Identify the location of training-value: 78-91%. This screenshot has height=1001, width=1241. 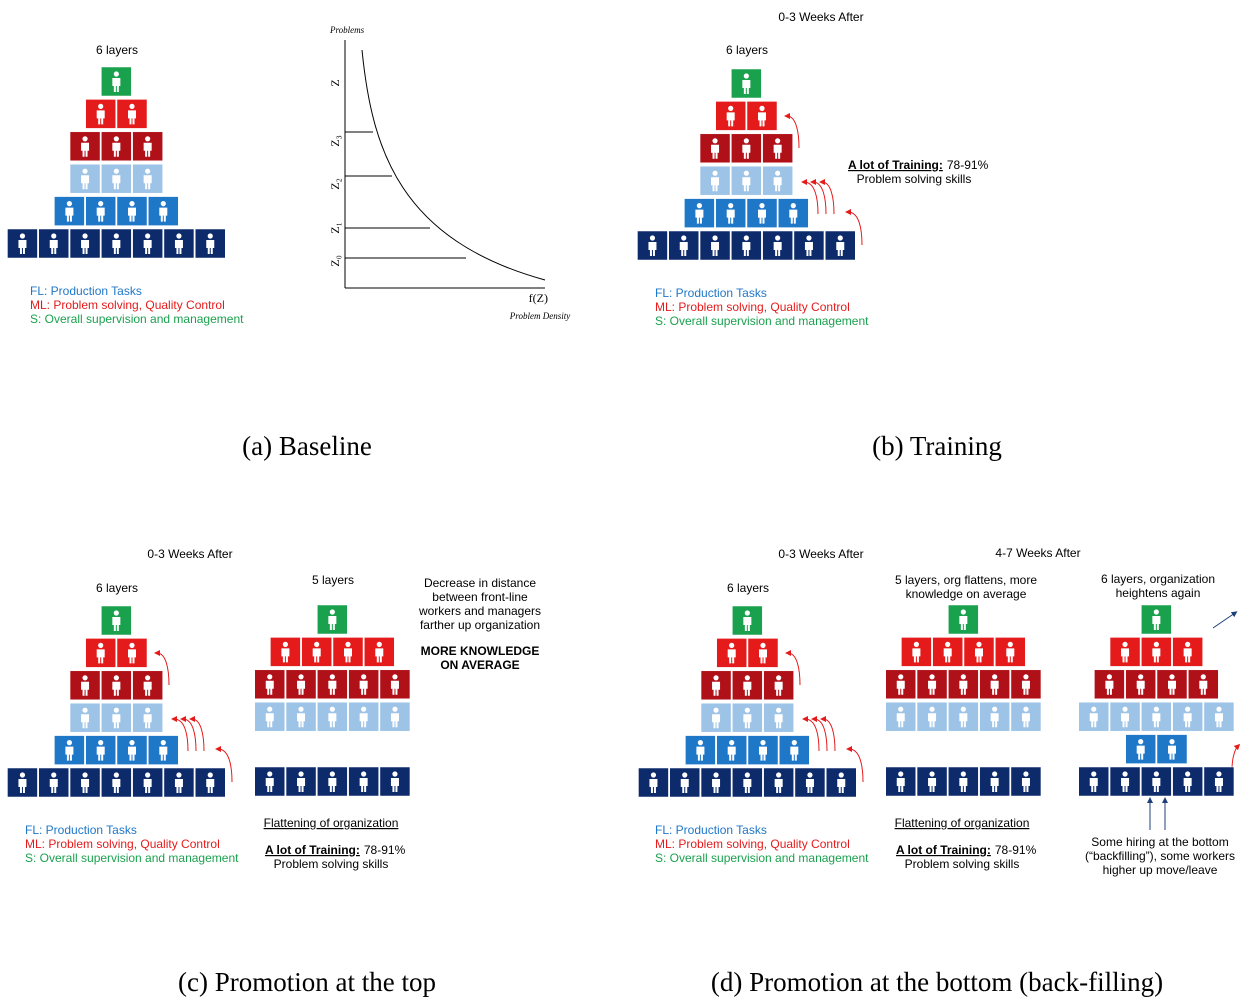
(968, 165).